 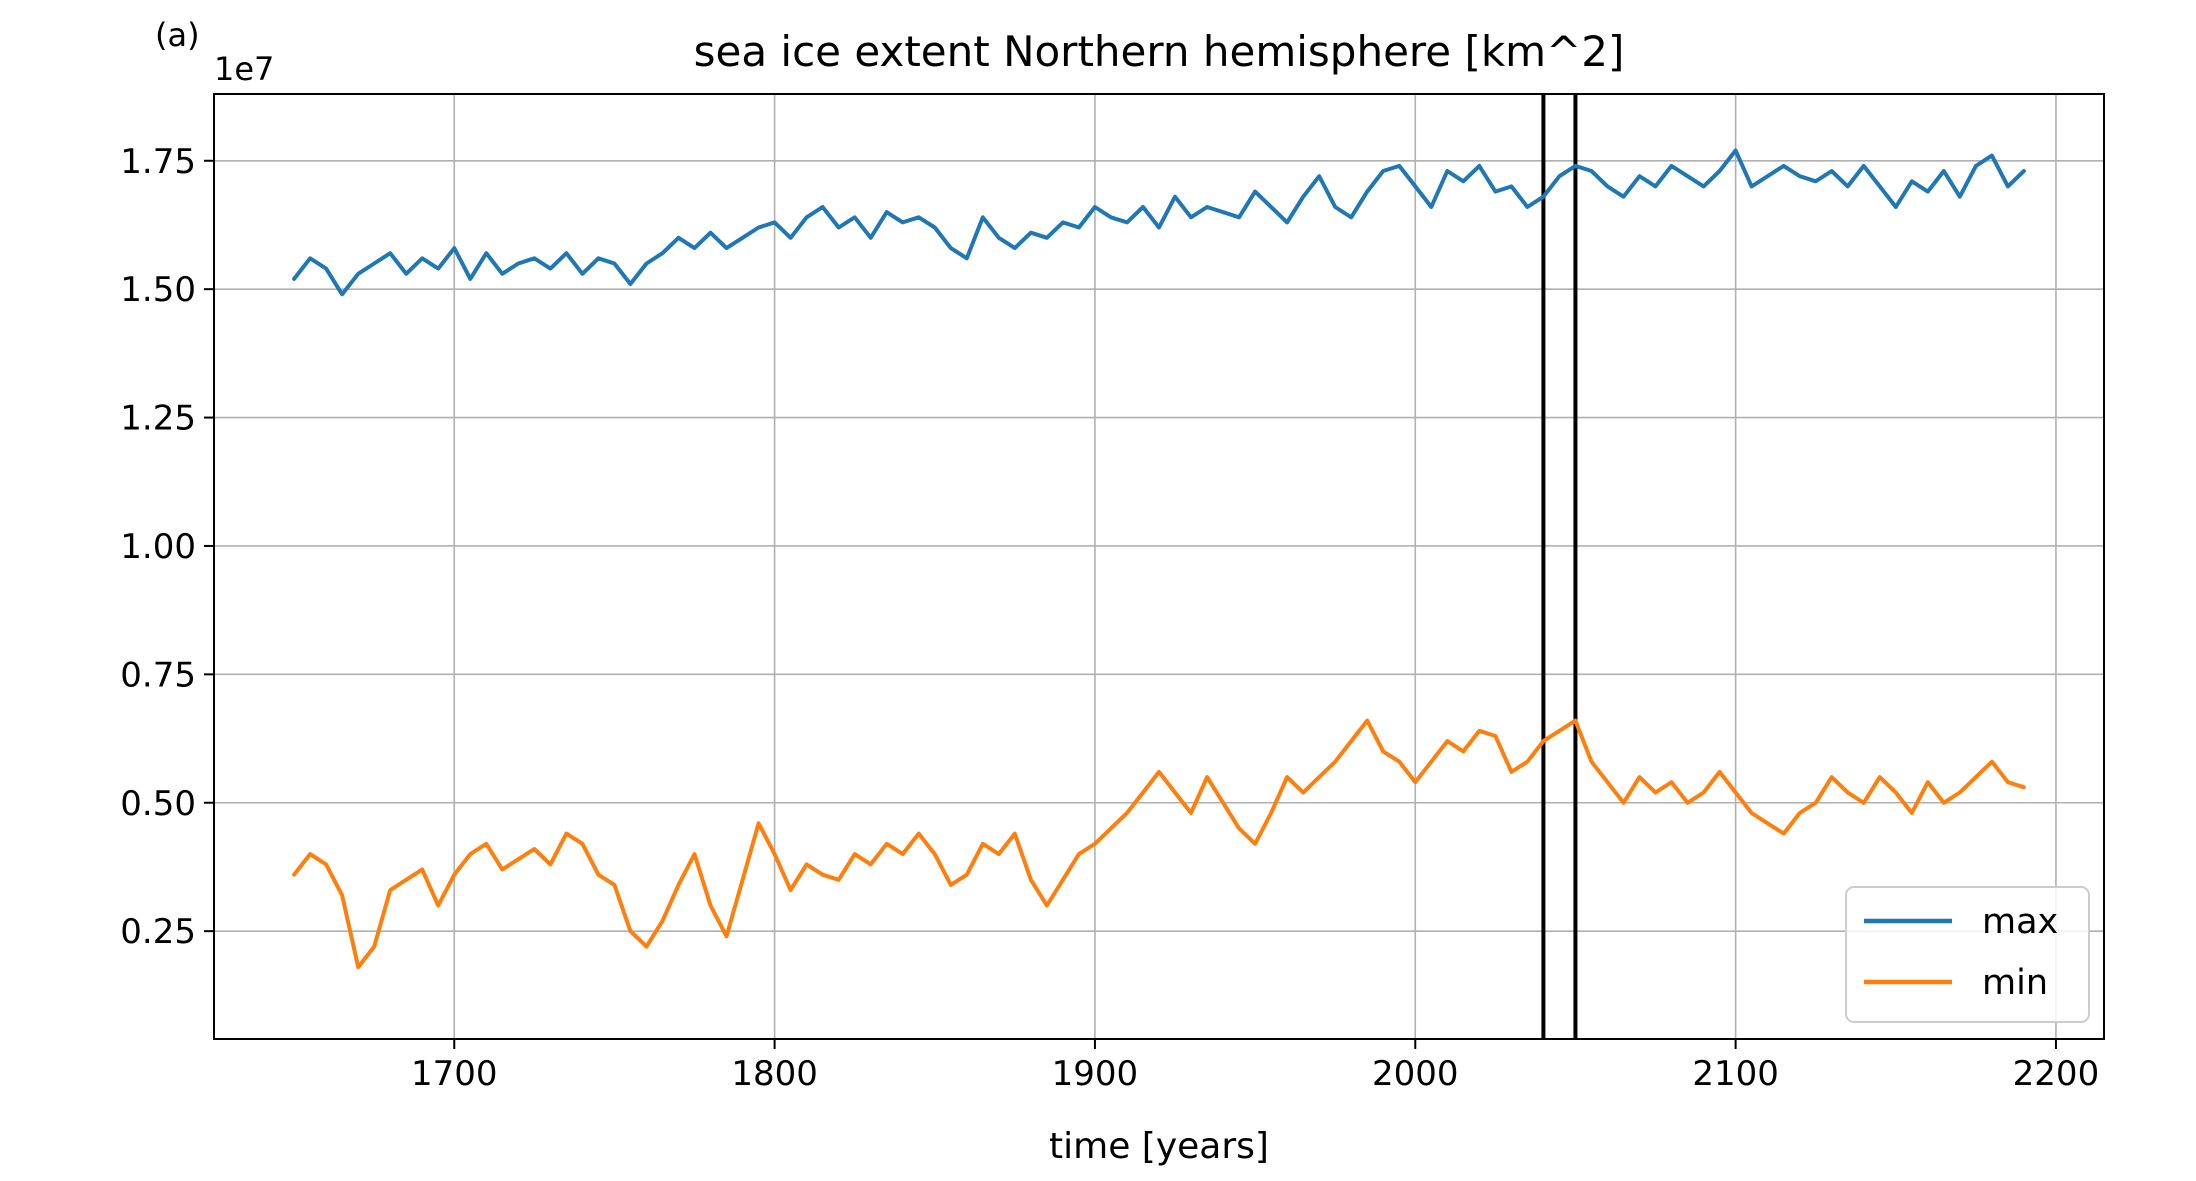 What do you see at coordinates (158, 290) in the screenshot?
I see `y-tick-label: 1.50` at bounding box center [158, 290].